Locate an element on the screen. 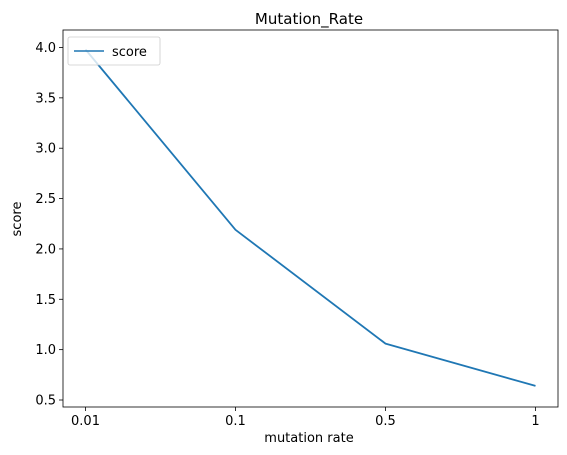  legend: score is located at coordinates (114, 51).